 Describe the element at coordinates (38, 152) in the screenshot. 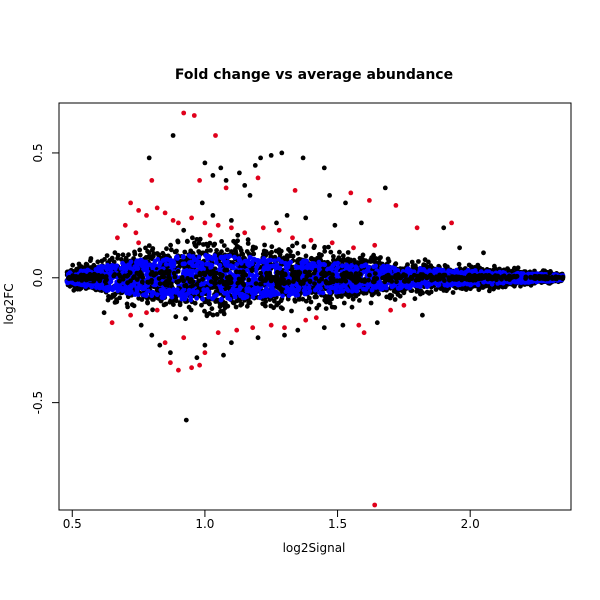

I see `y-tick-label: 0.5` at that location.